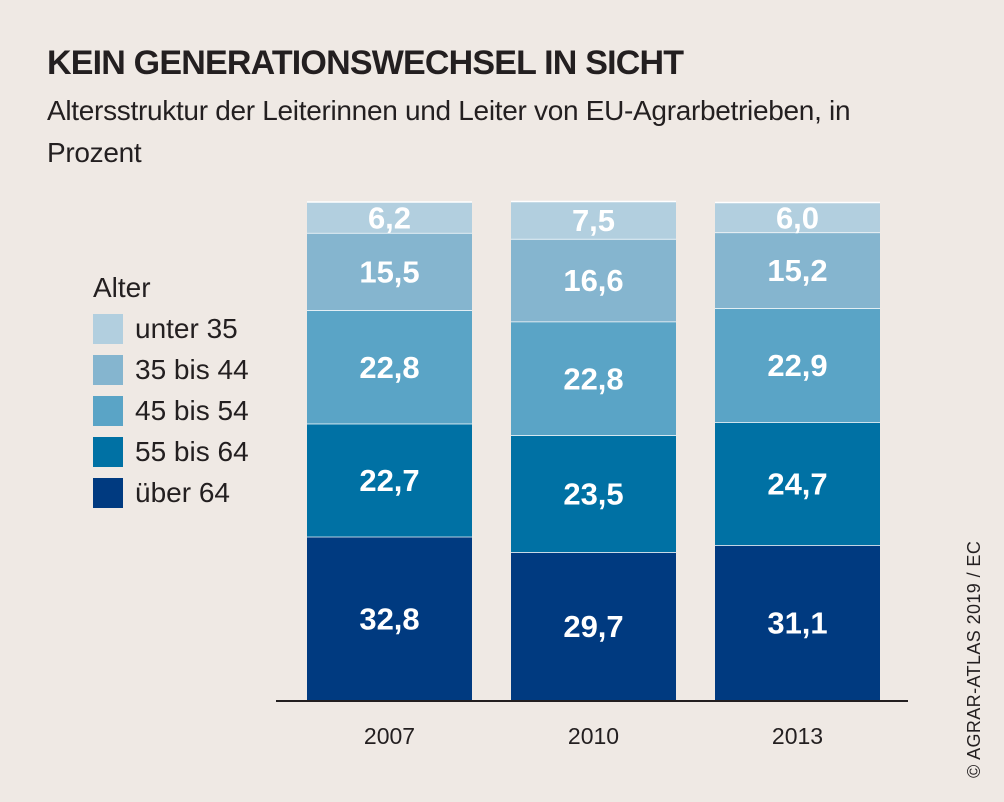 This screenshot has height=802, width=1004. I want to click on legend-label: 35 bis 44, so click(192, 369).